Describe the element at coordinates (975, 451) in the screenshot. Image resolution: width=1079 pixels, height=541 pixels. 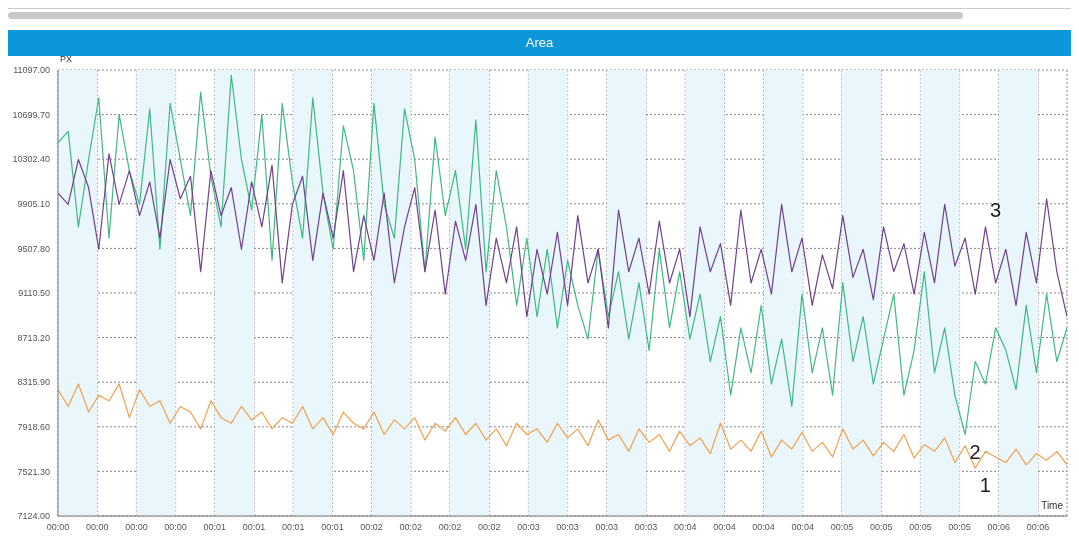
I see `series-label: 2` at that location.